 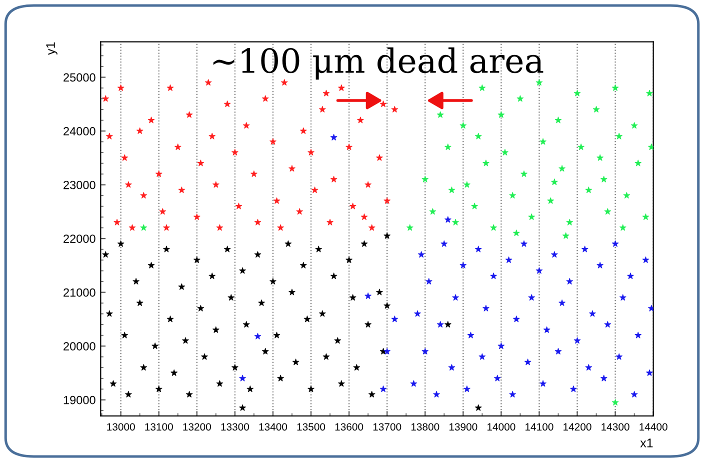 I want to click on x-tick-label: 13700, so click(x=387, y=427).